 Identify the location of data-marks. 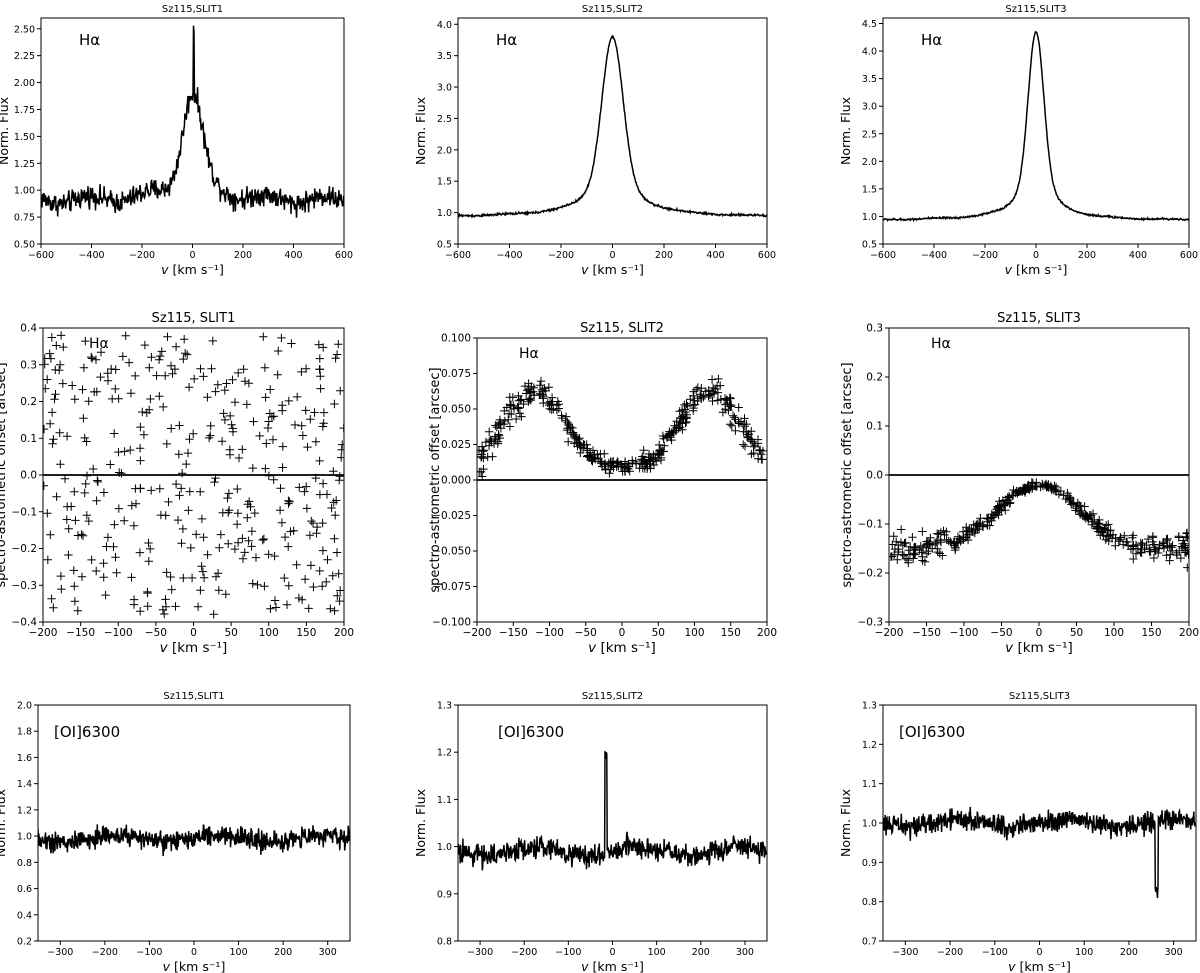
(194, 840).